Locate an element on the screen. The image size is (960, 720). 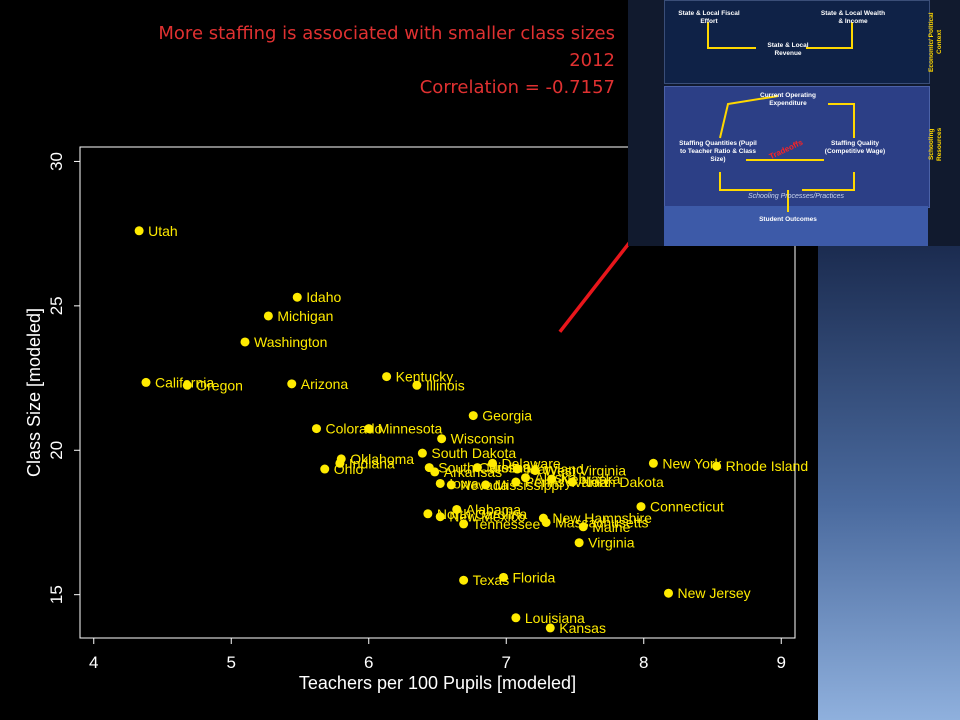
point-label-arkansas: Arkansas is located at coordinates (473, 472).